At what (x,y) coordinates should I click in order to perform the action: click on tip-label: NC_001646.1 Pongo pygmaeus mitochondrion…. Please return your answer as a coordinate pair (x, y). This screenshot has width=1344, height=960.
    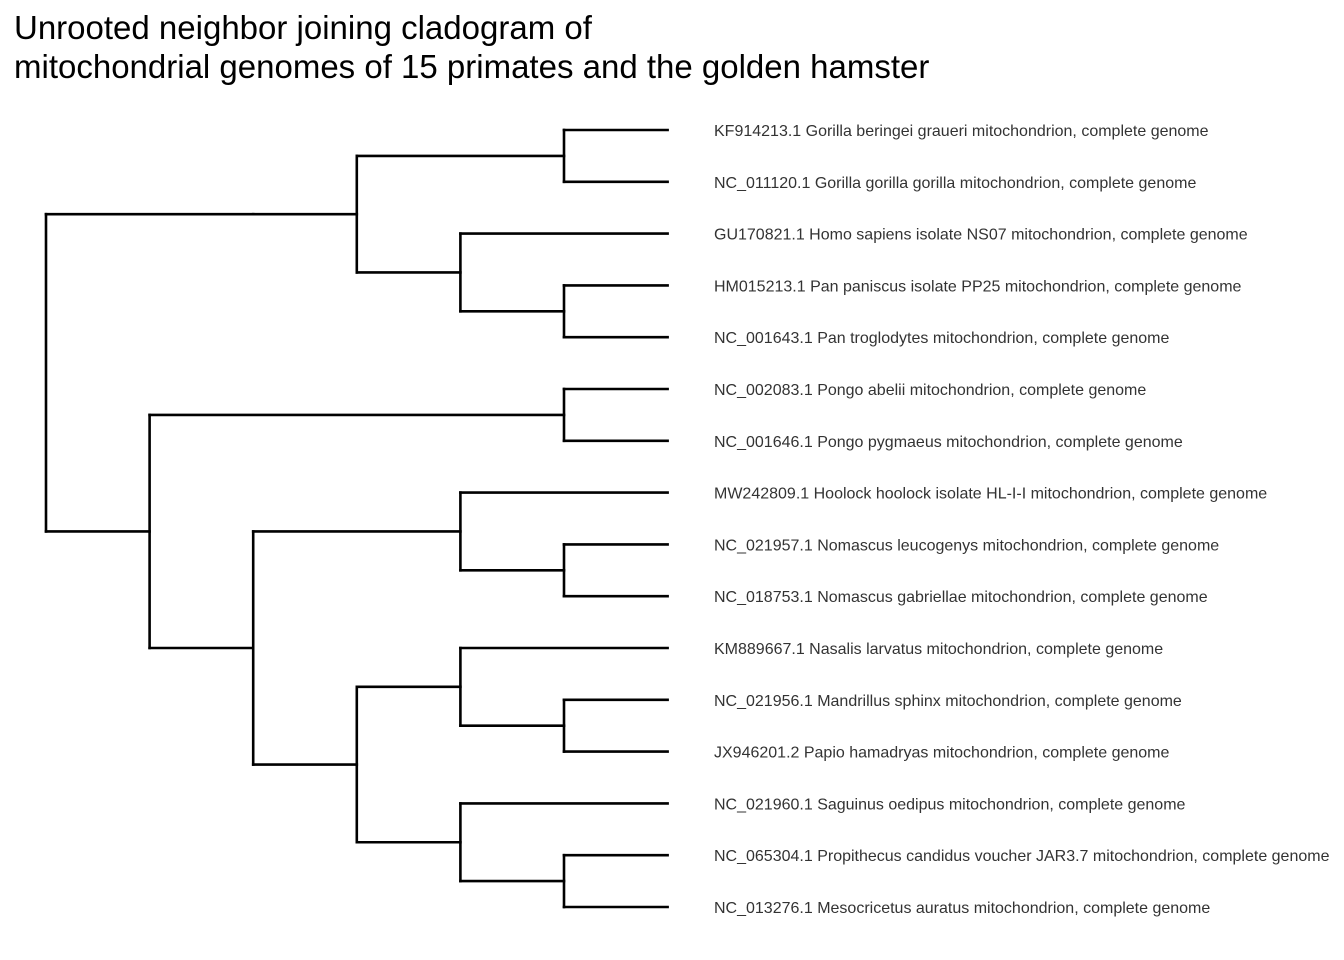
    Looking at the image, I should click on (948, 442).